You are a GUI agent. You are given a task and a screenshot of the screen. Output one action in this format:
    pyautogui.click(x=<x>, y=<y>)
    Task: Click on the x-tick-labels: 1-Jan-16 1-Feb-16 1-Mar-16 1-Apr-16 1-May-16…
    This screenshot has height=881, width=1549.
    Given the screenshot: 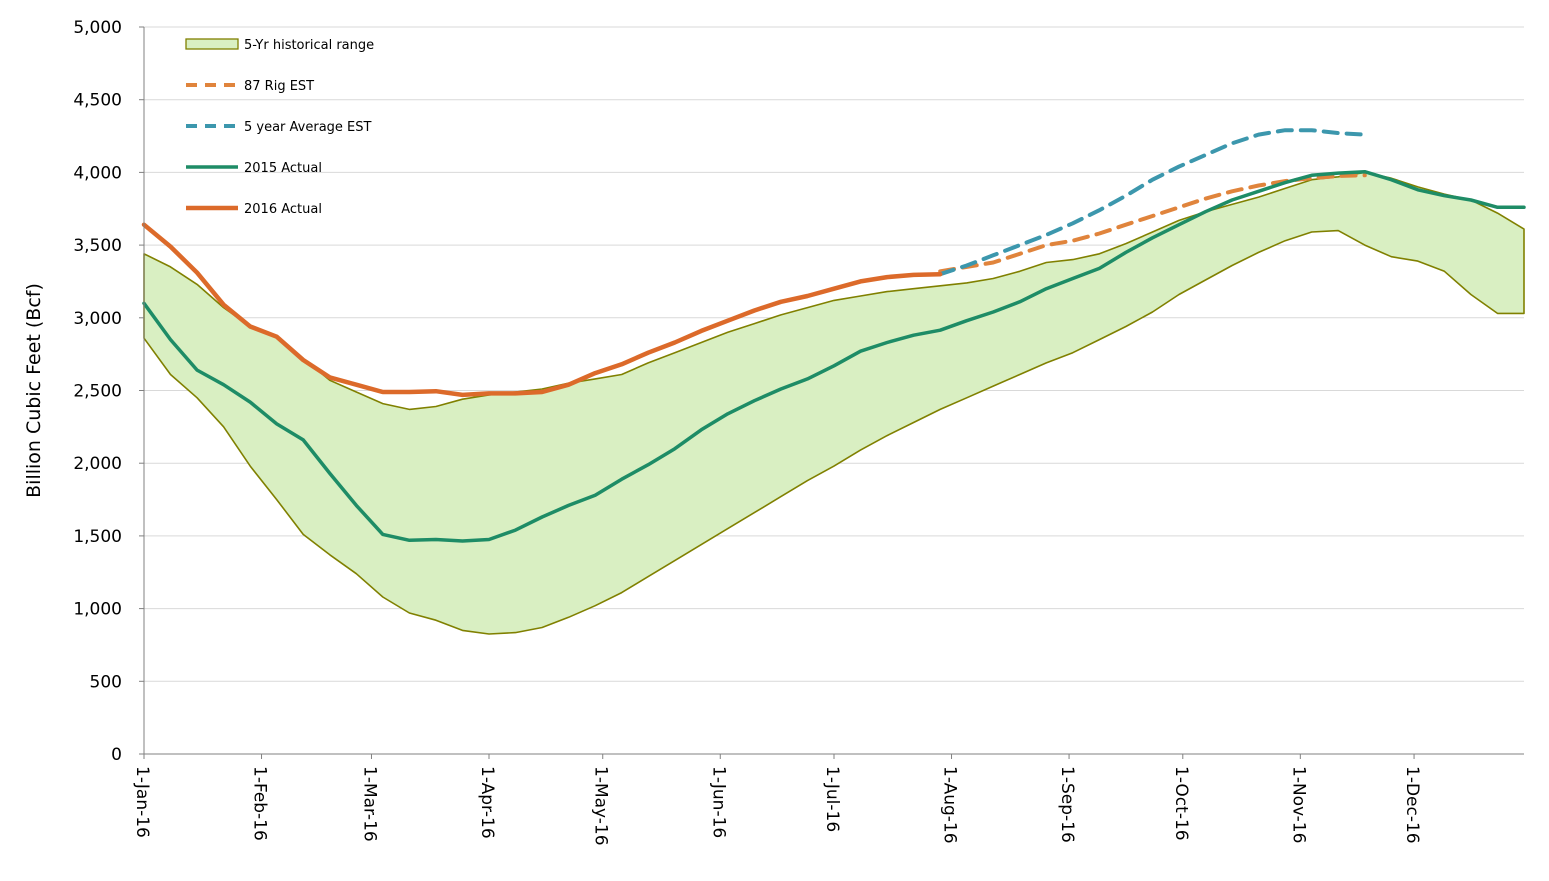 What is the action you would take?
    pyautogui.click(x=777, y=806)
    